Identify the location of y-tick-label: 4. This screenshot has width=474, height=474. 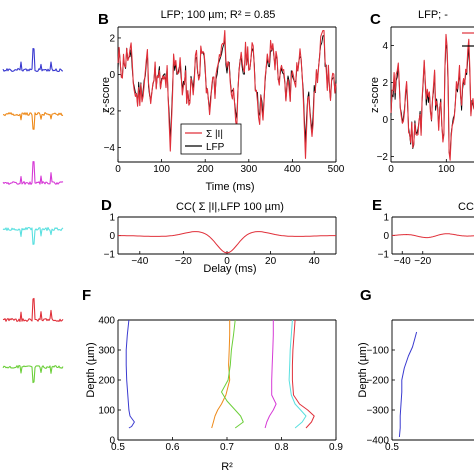
(385, 46).